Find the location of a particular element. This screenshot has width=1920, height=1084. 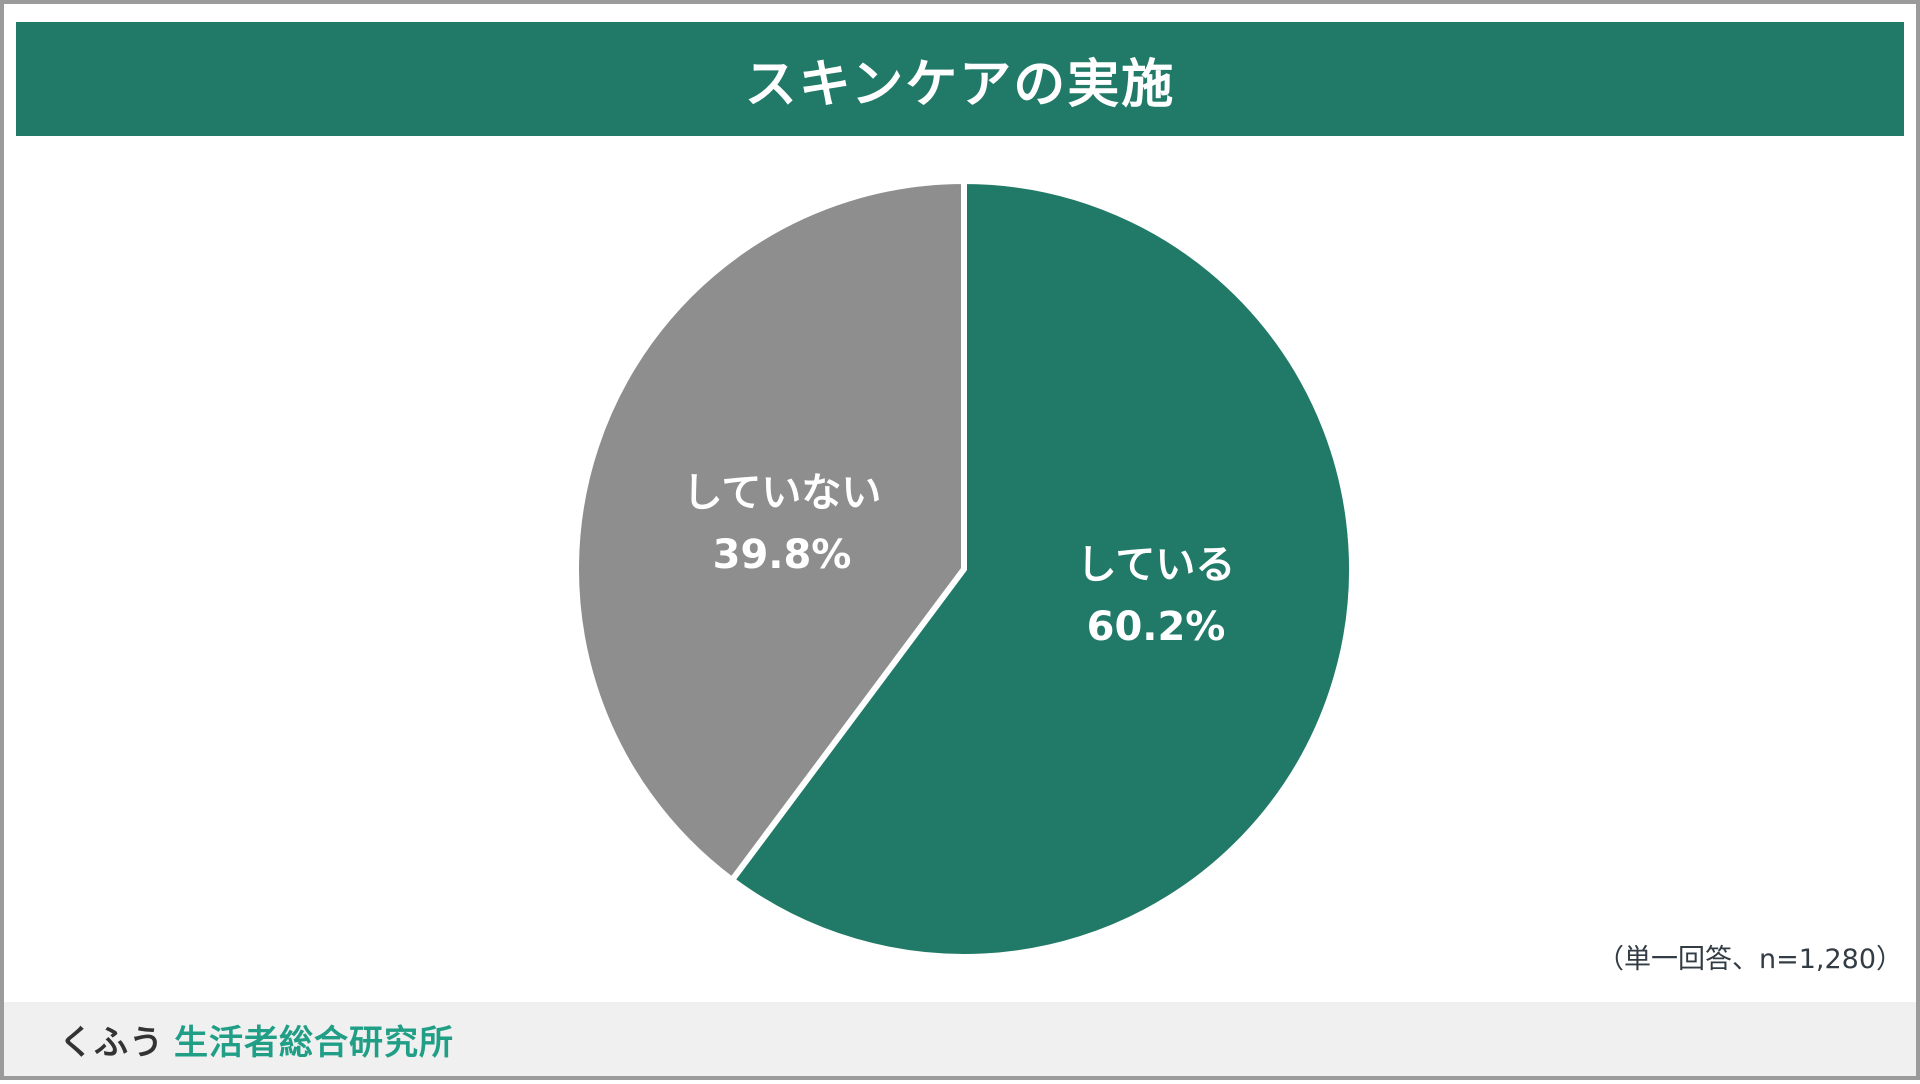

survey-note: （単一回答、n=1,280） is located at coordinates (1749, 959).